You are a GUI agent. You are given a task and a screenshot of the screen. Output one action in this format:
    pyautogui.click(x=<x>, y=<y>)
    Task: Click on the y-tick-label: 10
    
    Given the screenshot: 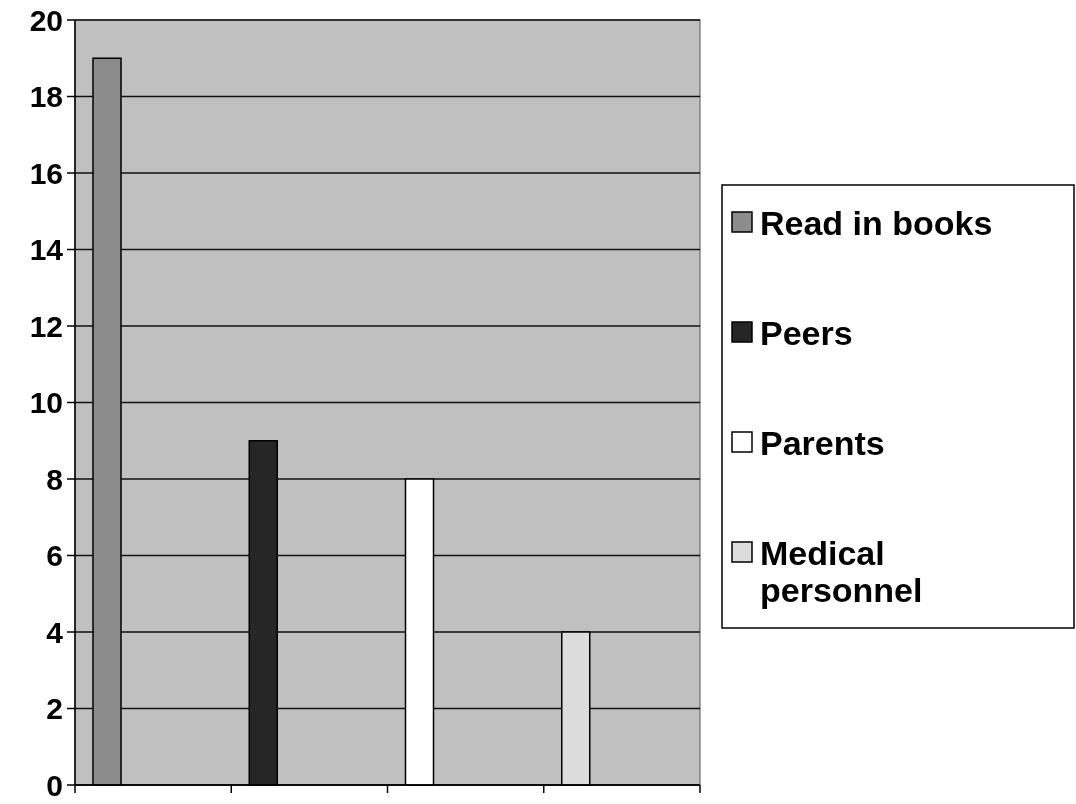 What is the action you would take?
    pyautogui.click(x=46, y=402)
    